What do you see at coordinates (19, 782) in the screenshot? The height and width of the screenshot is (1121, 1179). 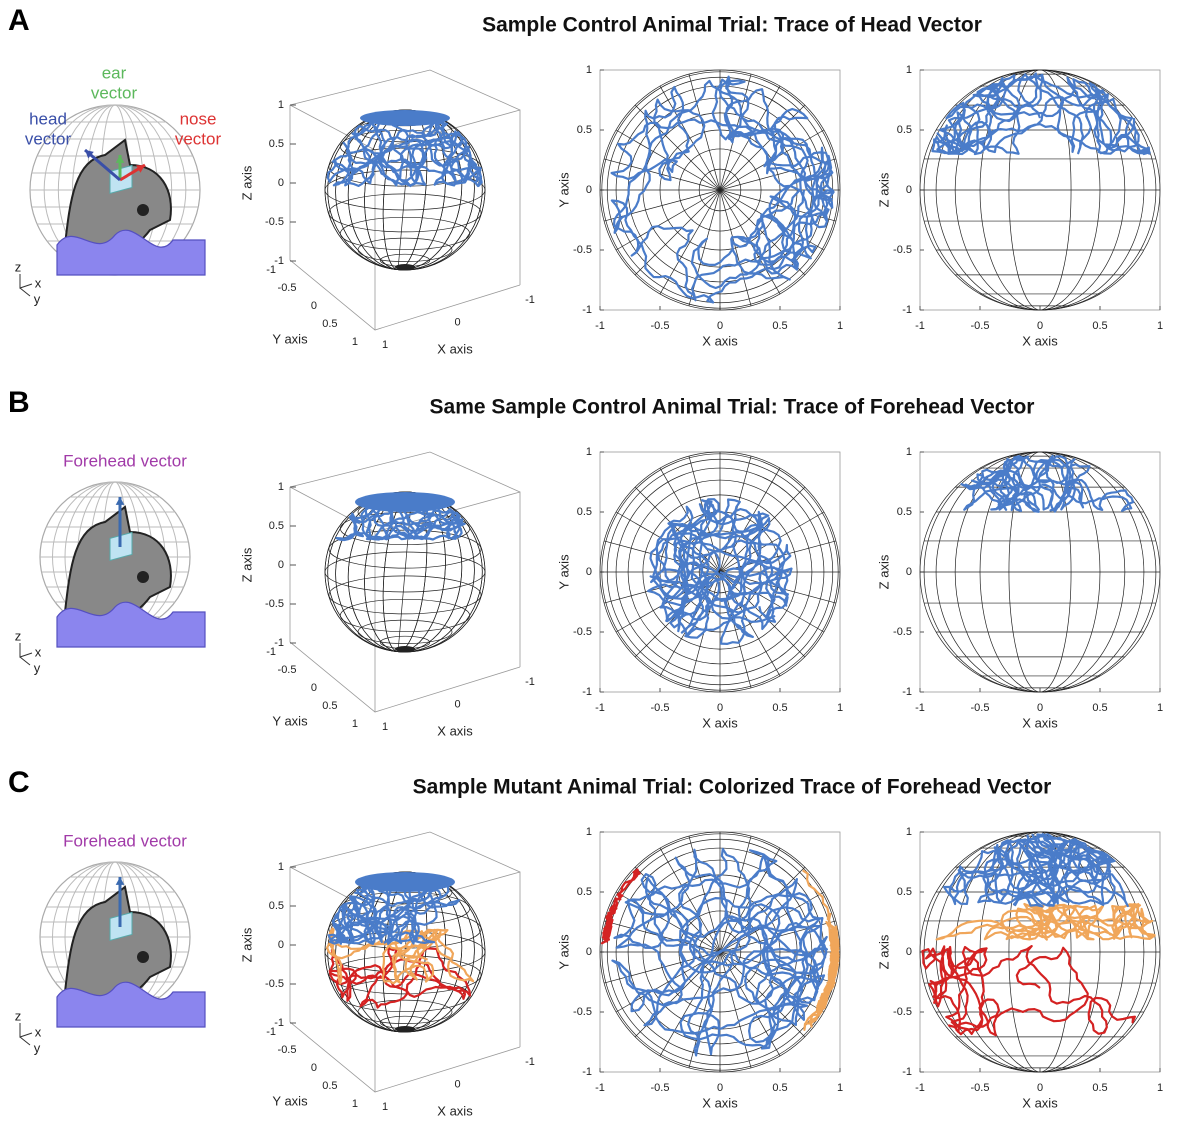 I see `panel-letter: C` at bounding box center [19, 782].